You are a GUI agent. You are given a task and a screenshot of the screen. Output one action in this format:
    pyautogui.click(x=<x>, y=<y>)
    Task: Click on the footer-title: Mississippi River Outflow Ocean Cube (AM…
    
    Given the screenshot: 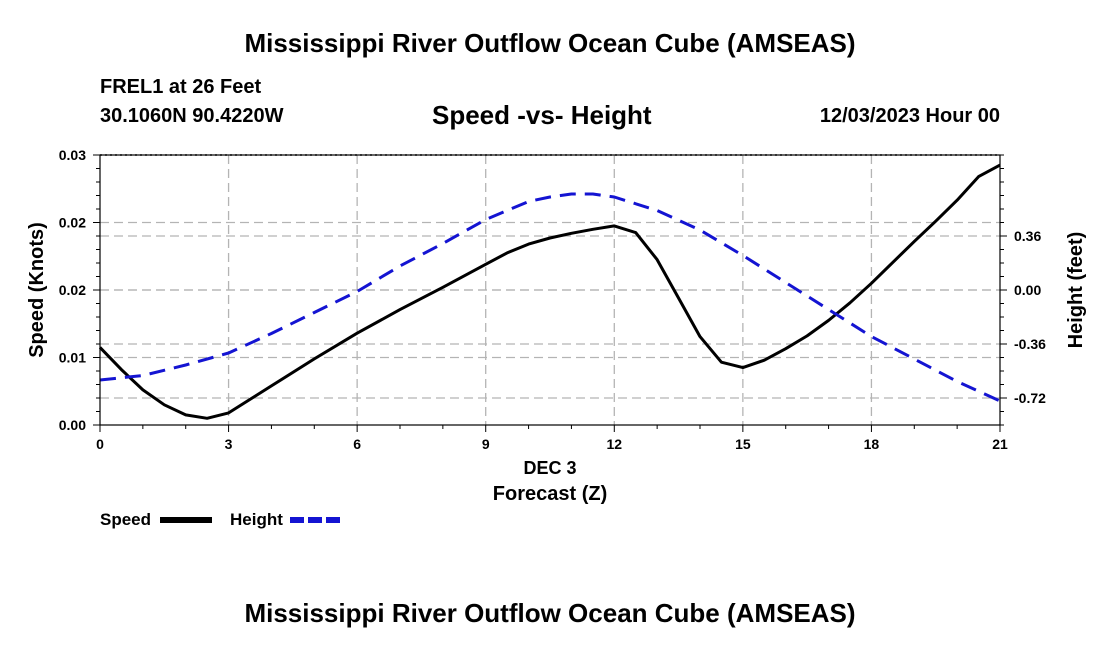 What is the action you would take?
    pyautogui.click(x=550, y=613)
    